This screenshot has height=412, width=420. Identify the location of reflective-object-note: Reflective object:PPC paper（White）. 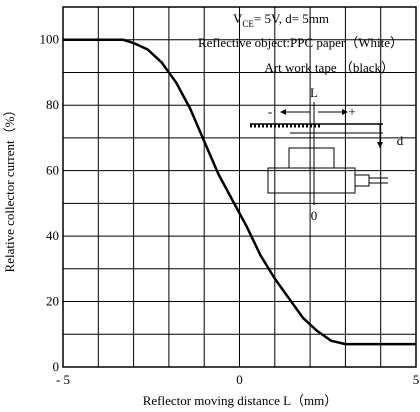
(300, 42).